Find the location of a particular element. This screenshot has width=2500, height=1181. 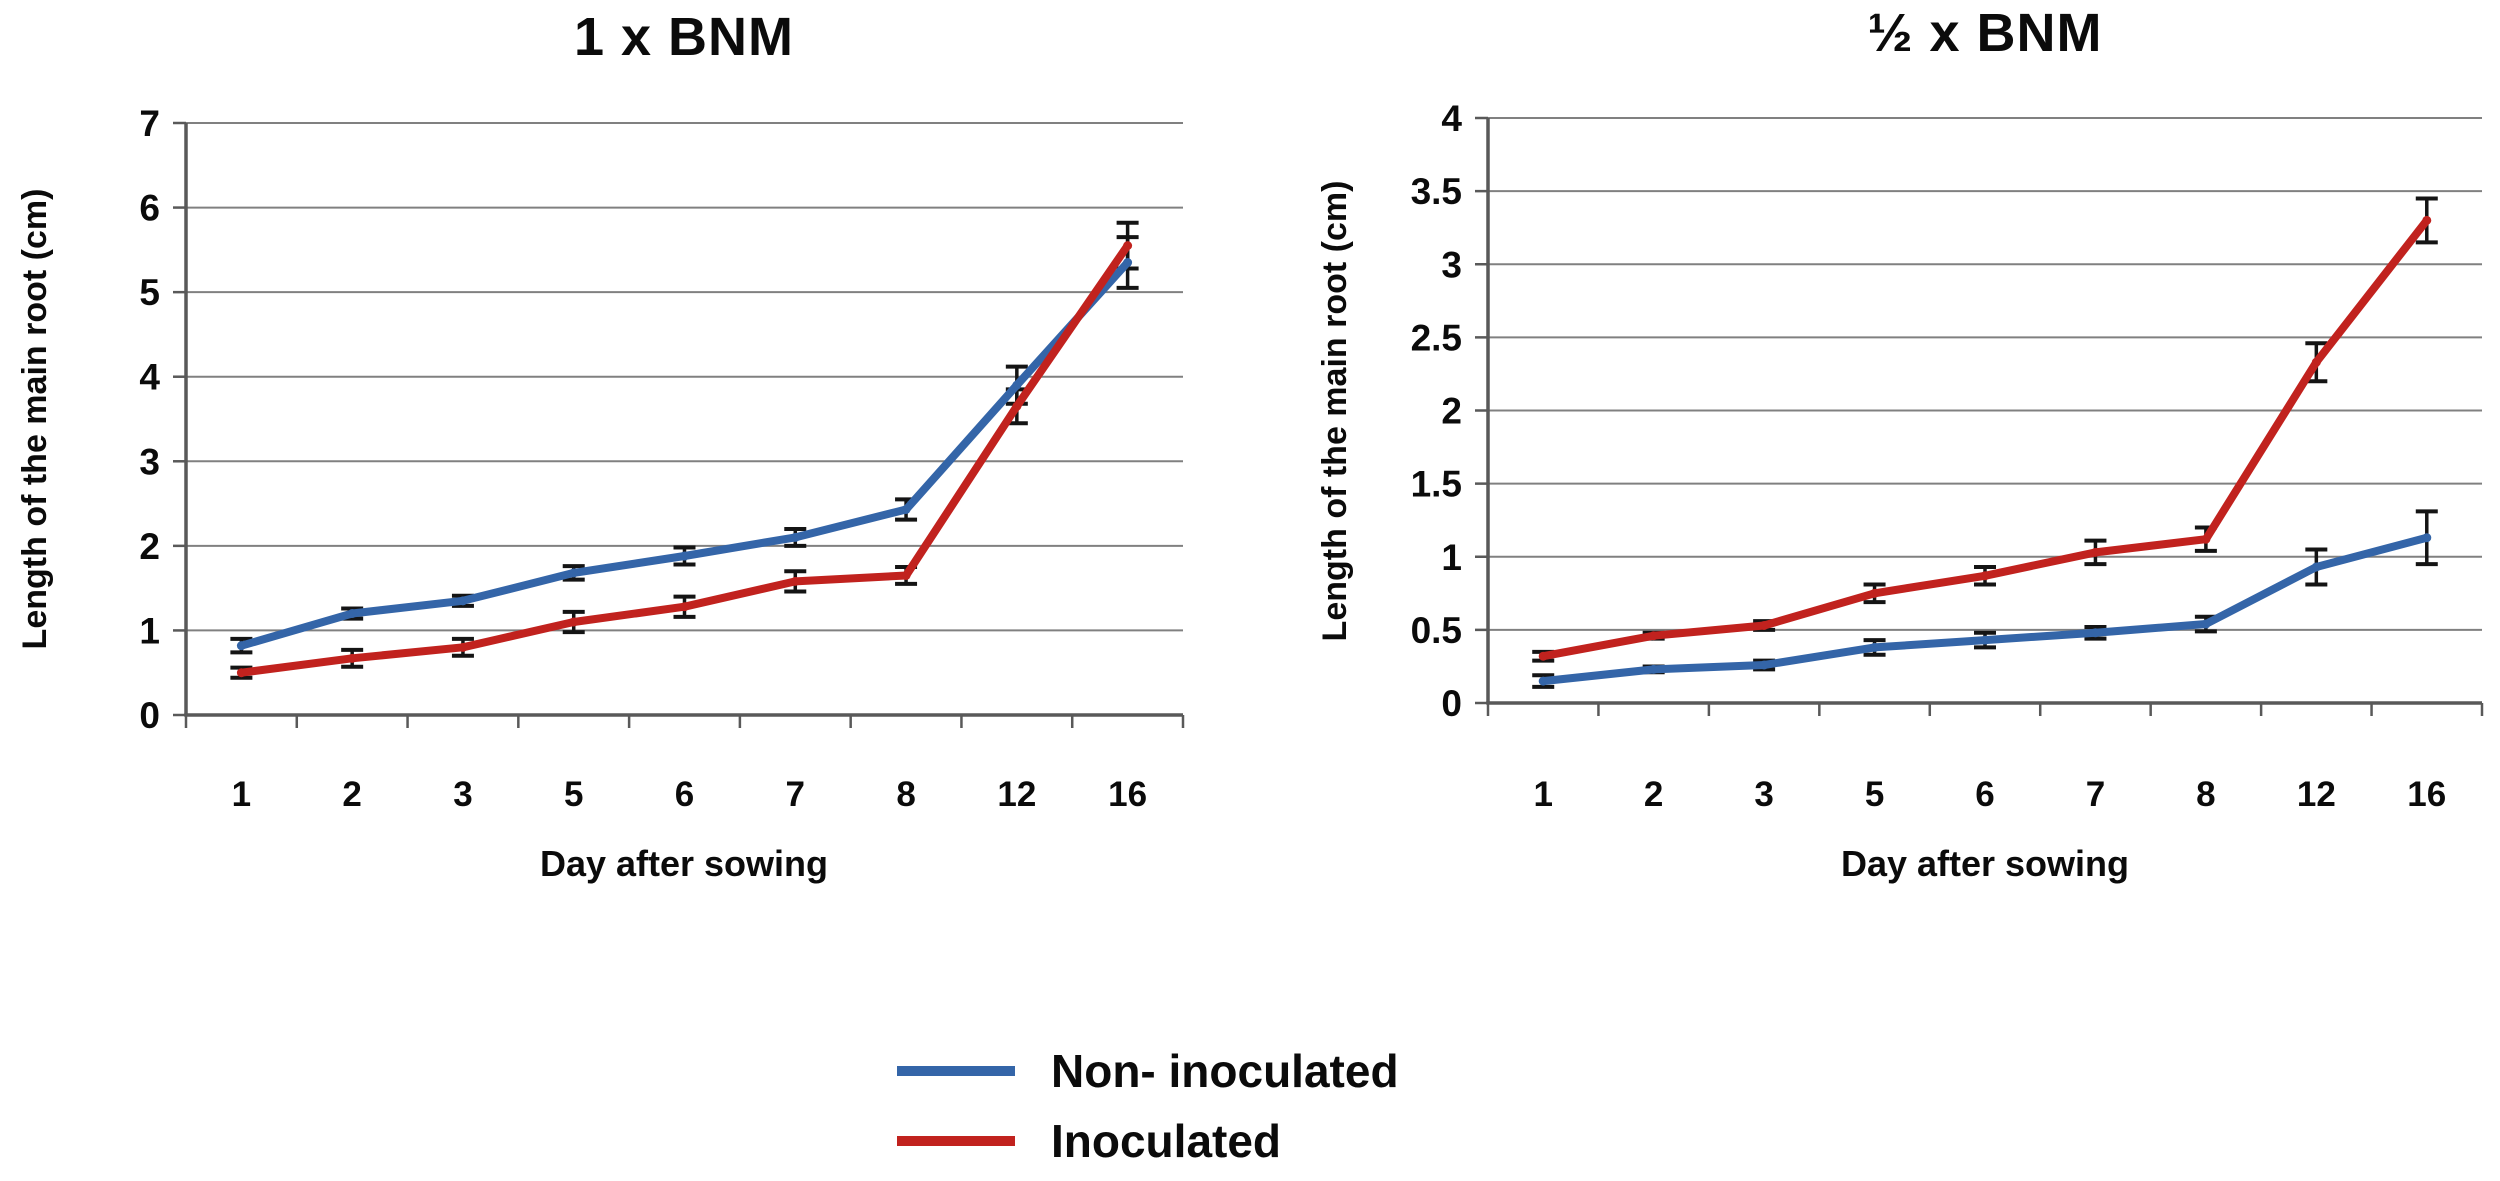

x-axis-title-left: Day after sowing is located at coordinates (684, 863).